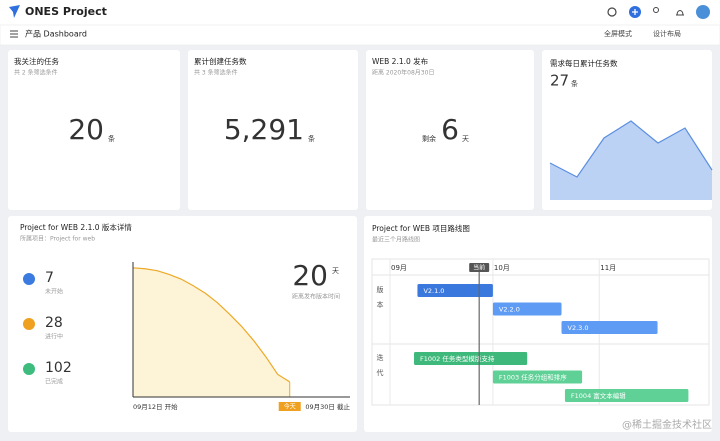 The height and width of the screenshot is (441, 720). Describe the element at coordinates (316, 297) in the screenshot. I see `countdown-label: 距离发布版本时间` at that location.